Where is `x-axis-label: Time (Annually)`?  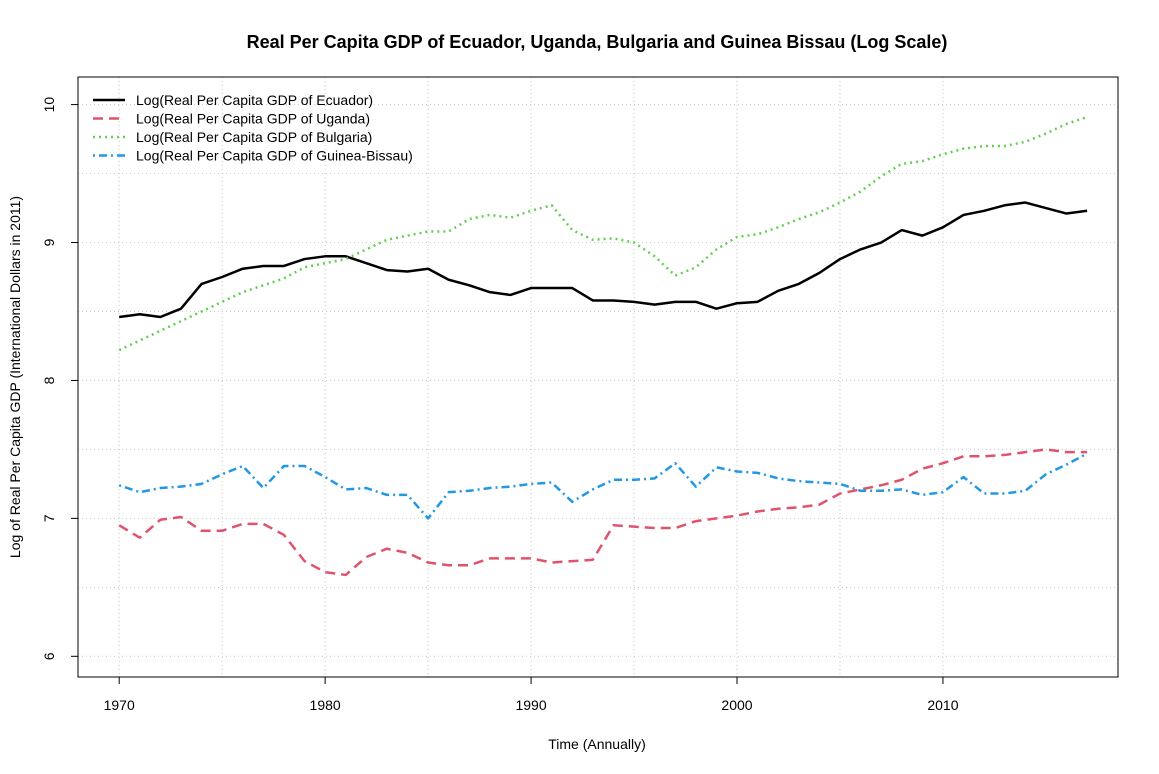 x-axis-label: Time (Annually) is located at coordinates (597, 744).